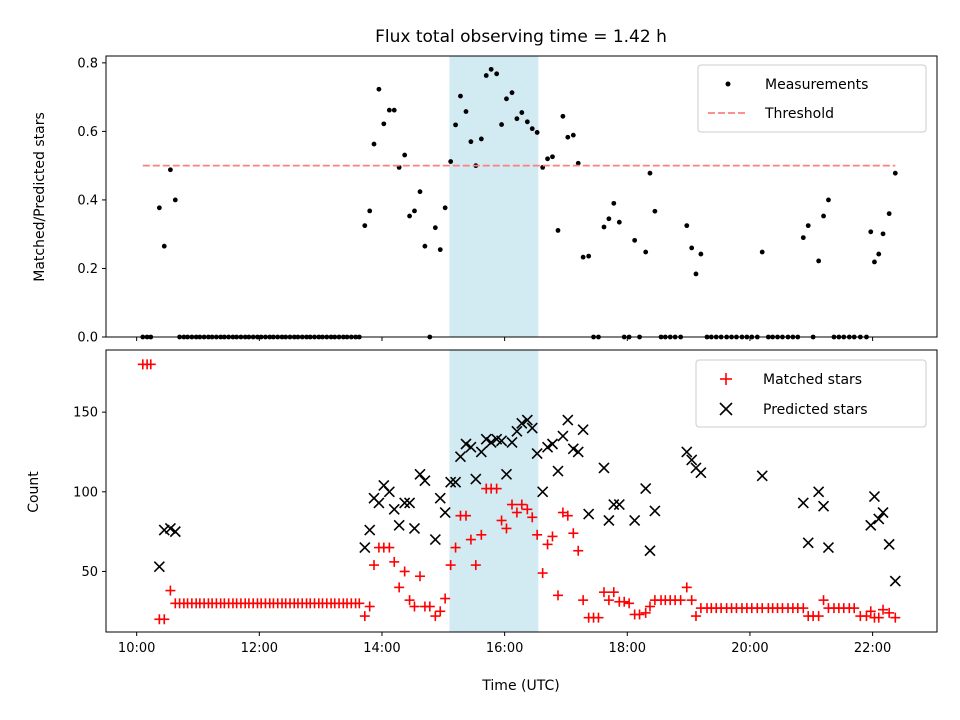 This screenshot has width=960, height=720. What do you see at coordinates (799, 114) in the screenshot?
I see `legend-threshold-label: Threshold` at bounding box center [799, 114].